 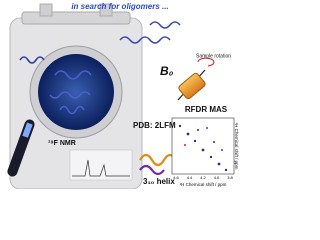 What do you see at coordinates (230, 177) in the screenshot?
I see `x-tick-label: 3.8` at bounding box center [230, 177].